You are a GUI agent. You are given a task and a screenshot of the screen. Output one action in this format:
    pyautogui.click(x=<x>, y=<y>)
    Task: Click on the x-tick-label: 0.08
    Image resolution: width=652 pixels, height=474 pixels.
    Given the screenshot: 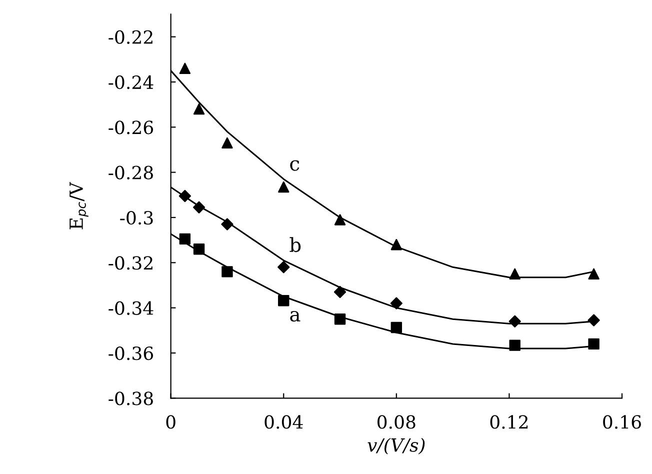 What is the action you would take?
    pyautogui.click(x=397, y=422)
    